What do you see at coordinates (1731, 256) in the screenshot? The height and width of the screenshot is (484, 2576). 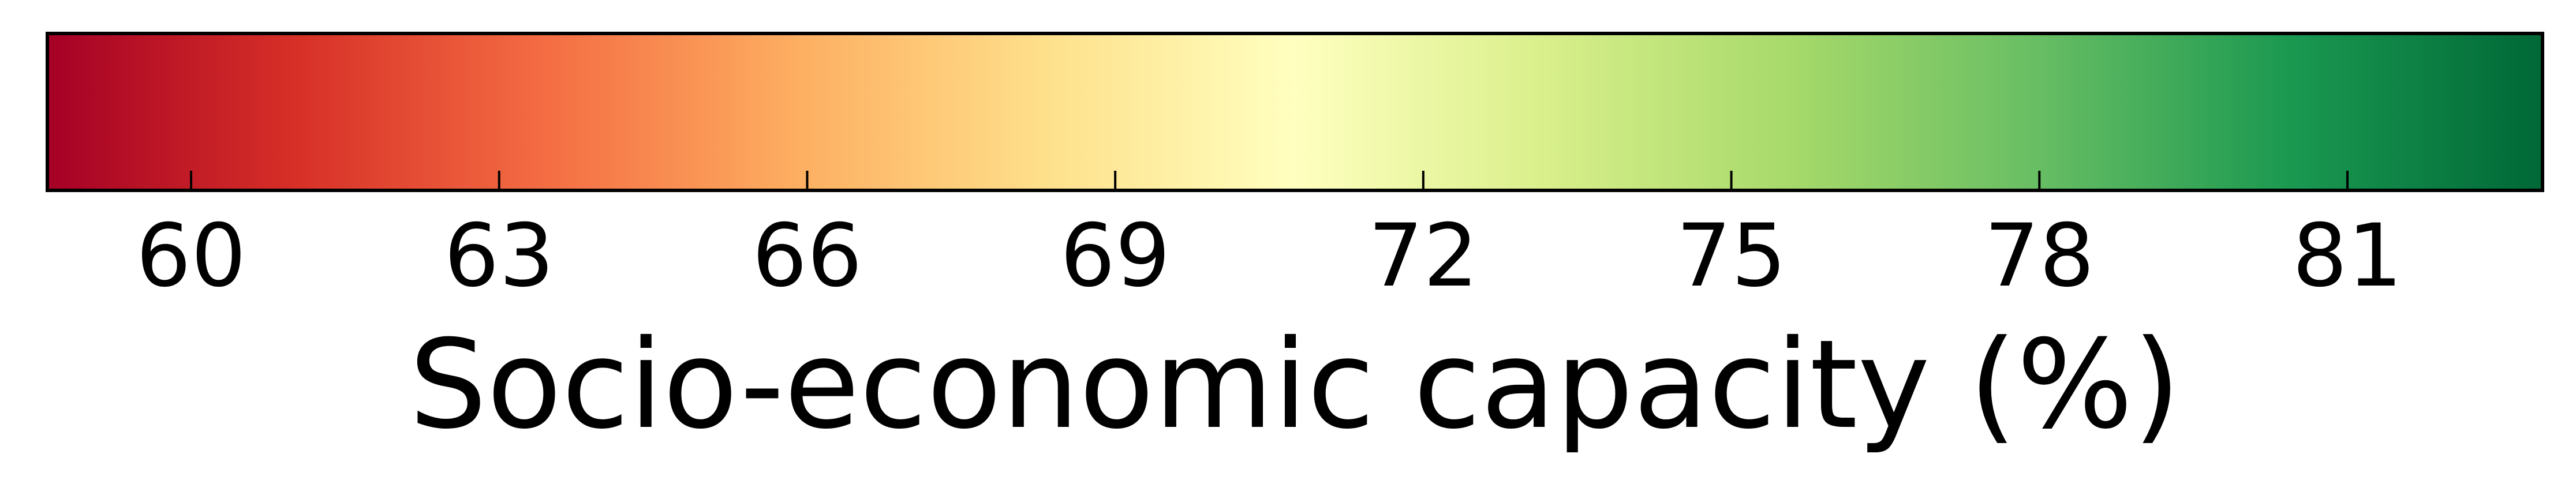 I see `tick-label-75: 75` at bounding box center [1731, 256].